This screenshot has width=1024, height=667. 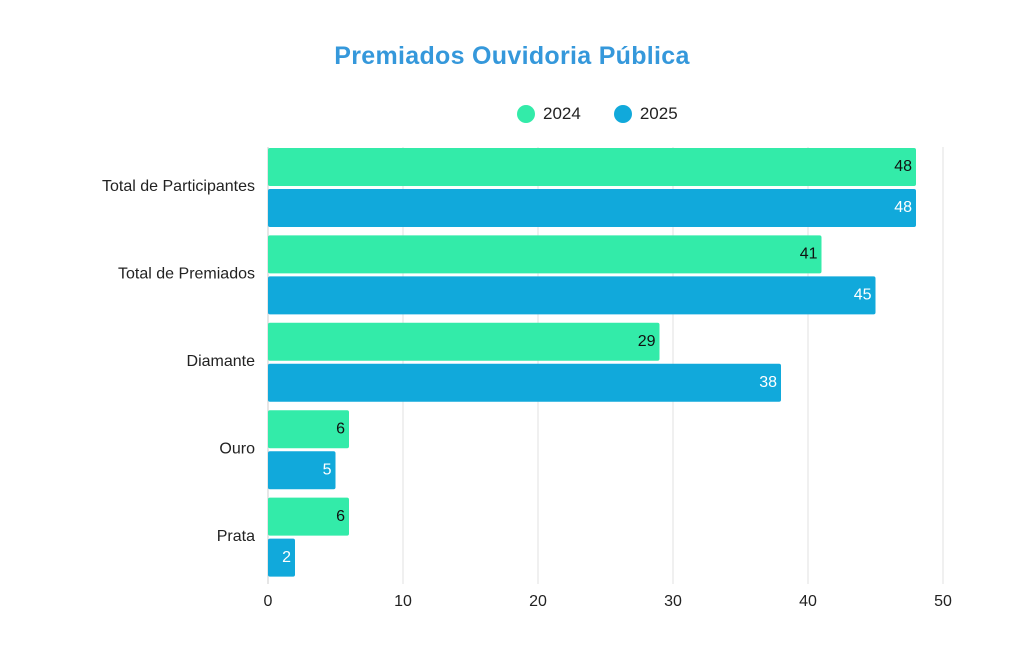 I want to click on legend-swatch-2024, so click(x=526, y=114).